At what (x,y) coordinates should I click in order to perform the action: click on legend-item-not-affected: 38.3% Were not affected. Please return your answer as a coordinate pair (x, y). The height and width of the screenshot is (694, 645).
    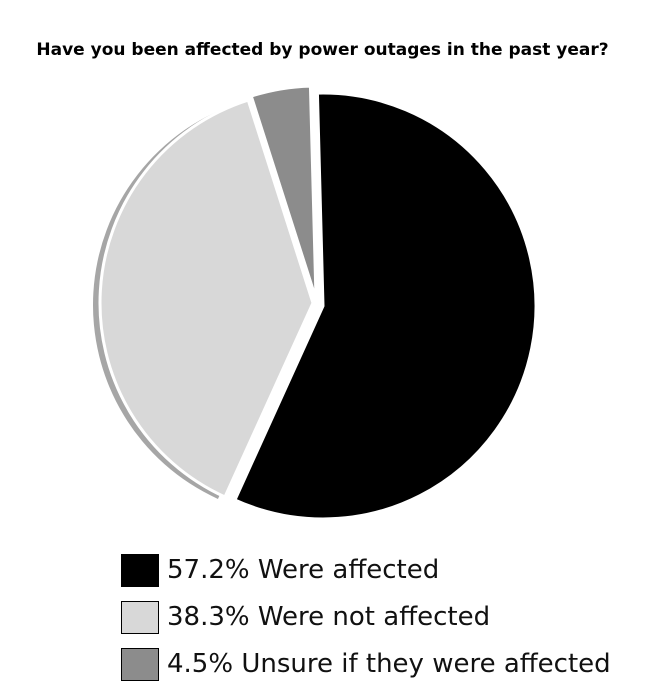
    Looking at the image, I should click on (366, 617).